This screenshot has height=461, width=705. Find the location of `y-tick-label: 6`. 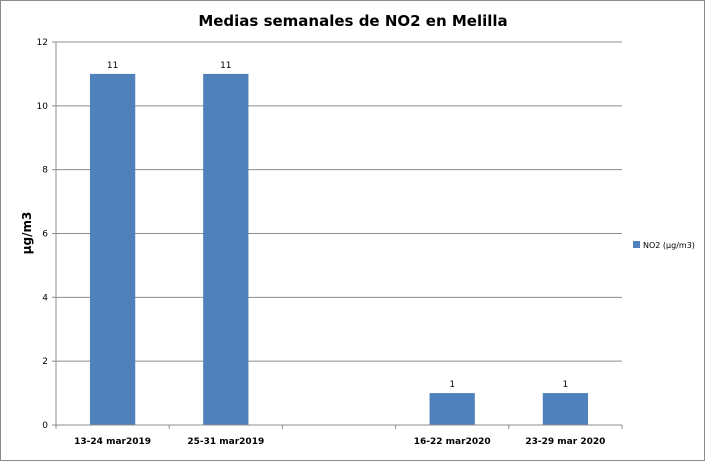

y-tick-label: 6 is located at coordinates (45, 235).